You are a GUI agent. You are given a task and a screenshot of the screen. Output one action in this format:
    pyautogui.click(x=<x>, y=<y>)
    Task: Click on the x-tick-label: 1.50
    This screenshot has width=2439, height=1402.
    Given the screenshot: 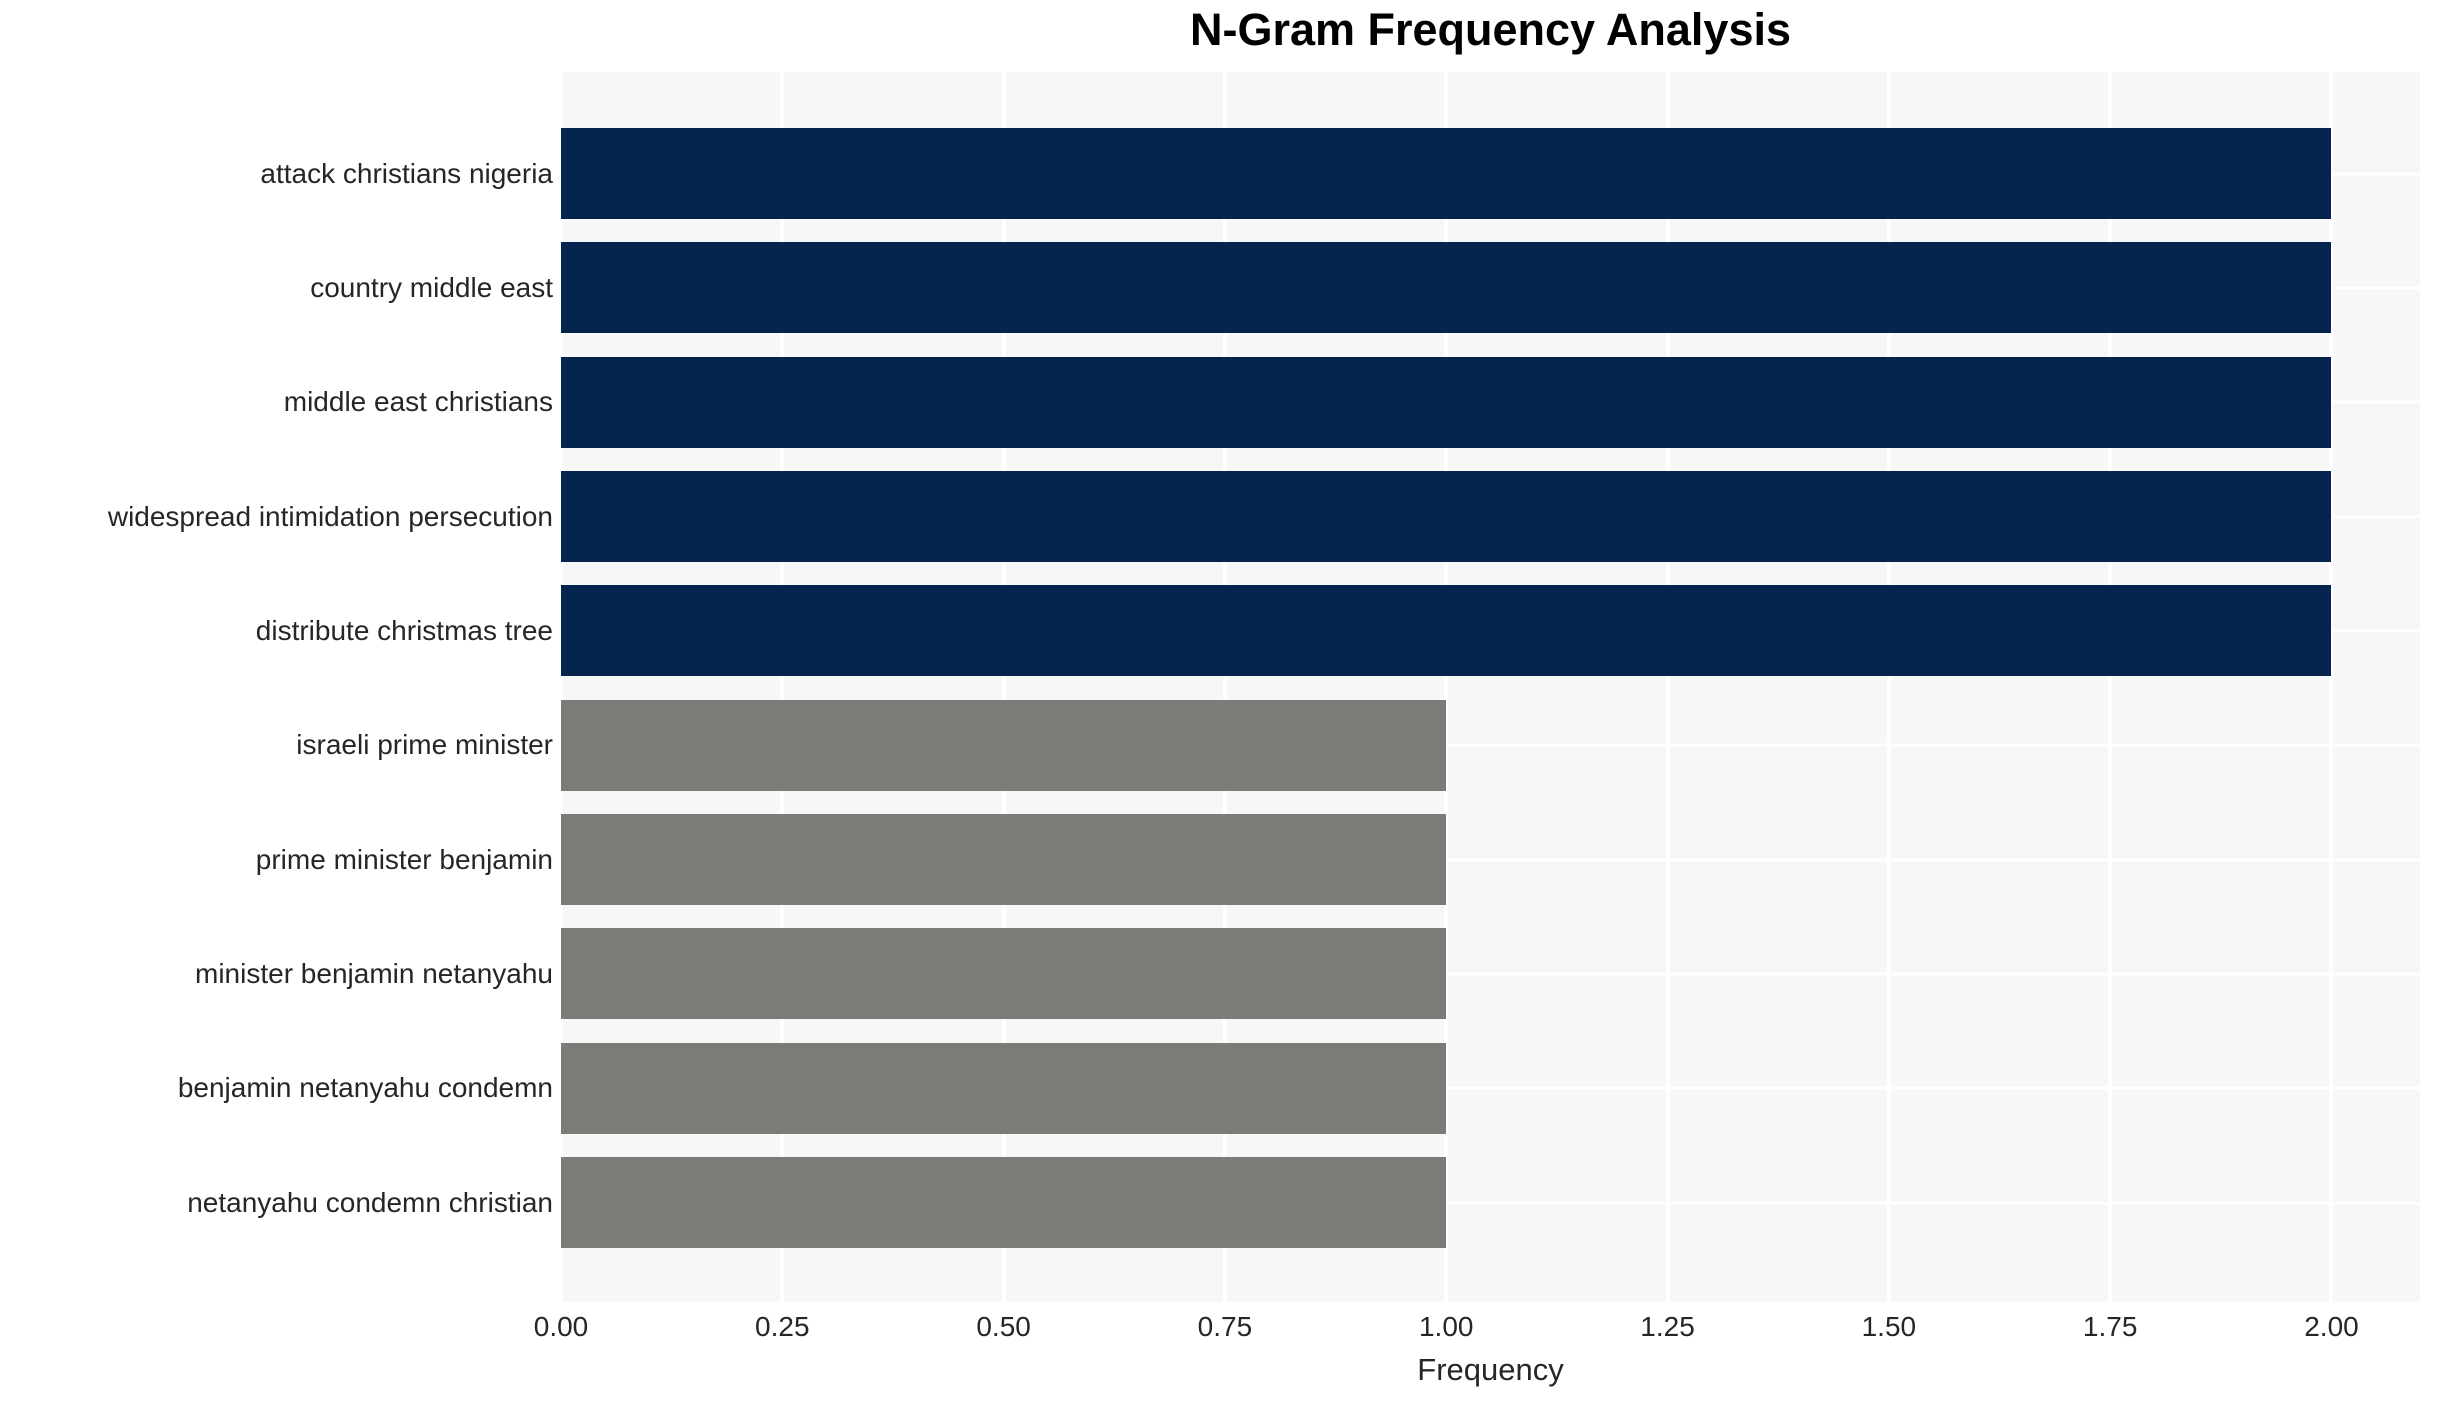 What is the action you would take?
    pyautogui.click(x=1889, y=1326)
    